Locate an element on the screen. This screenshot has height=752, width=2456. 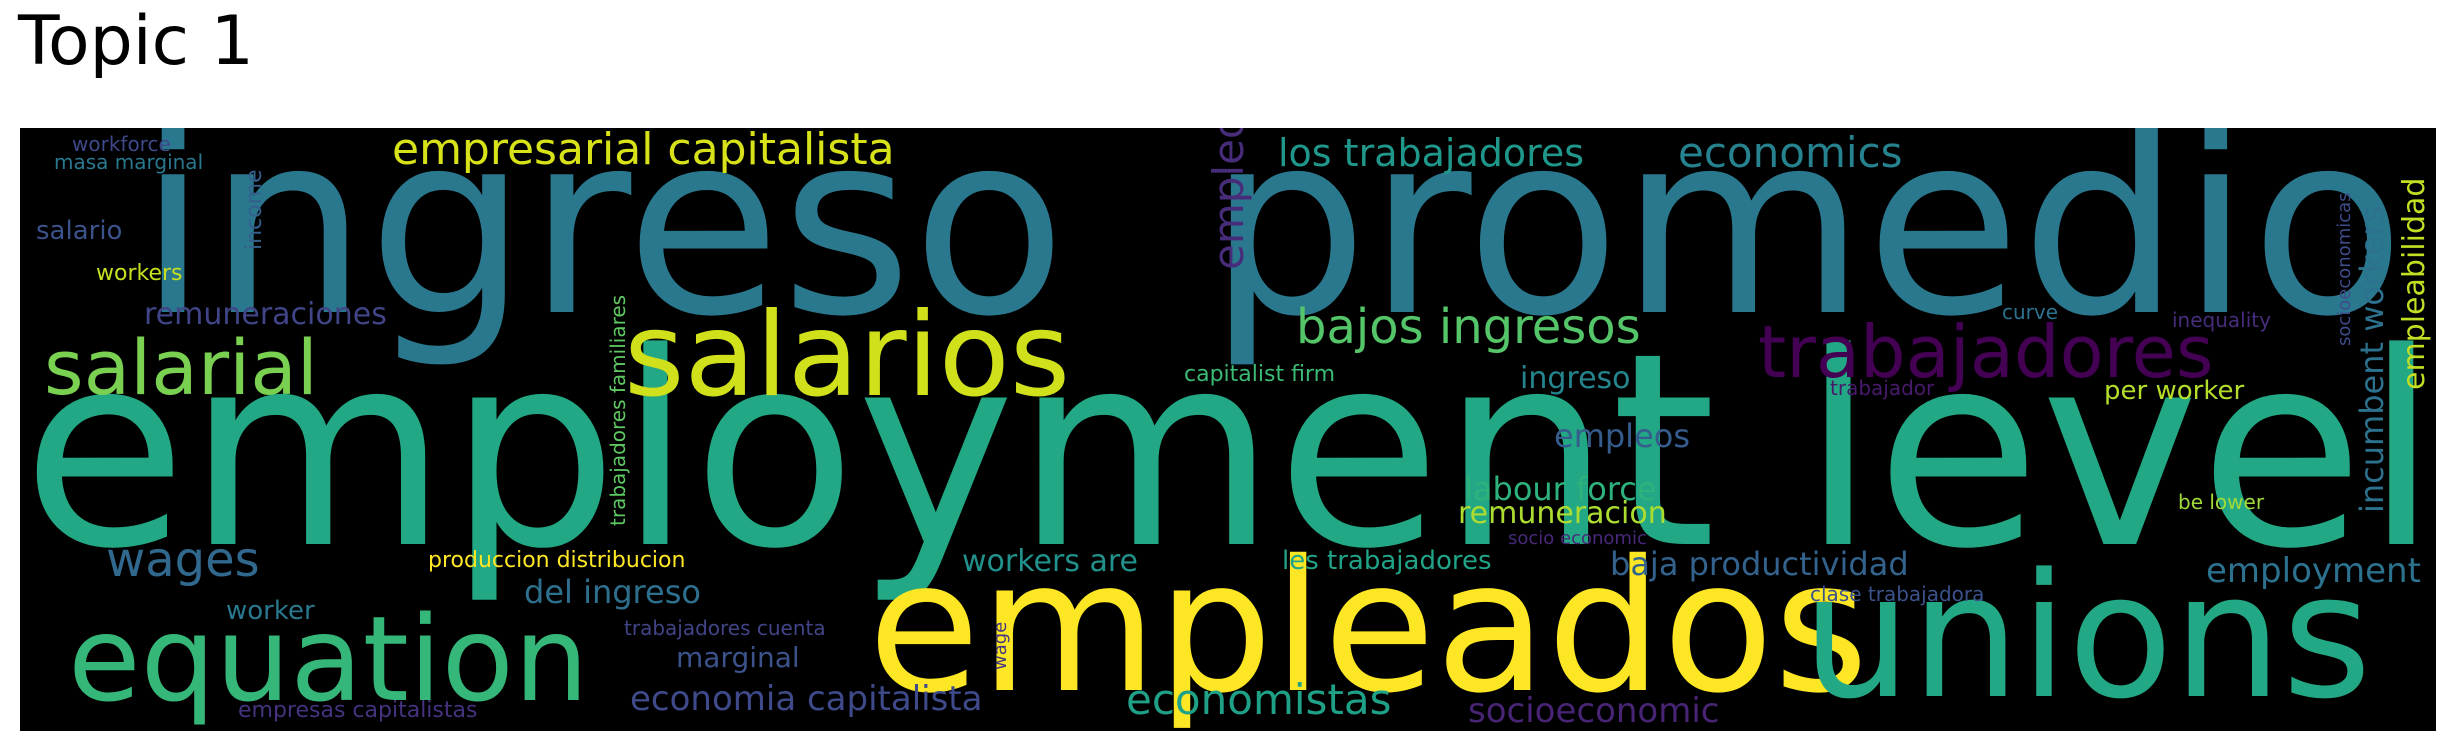
word-del-ingreso: del ingreso is located at coordinates (612, 592).